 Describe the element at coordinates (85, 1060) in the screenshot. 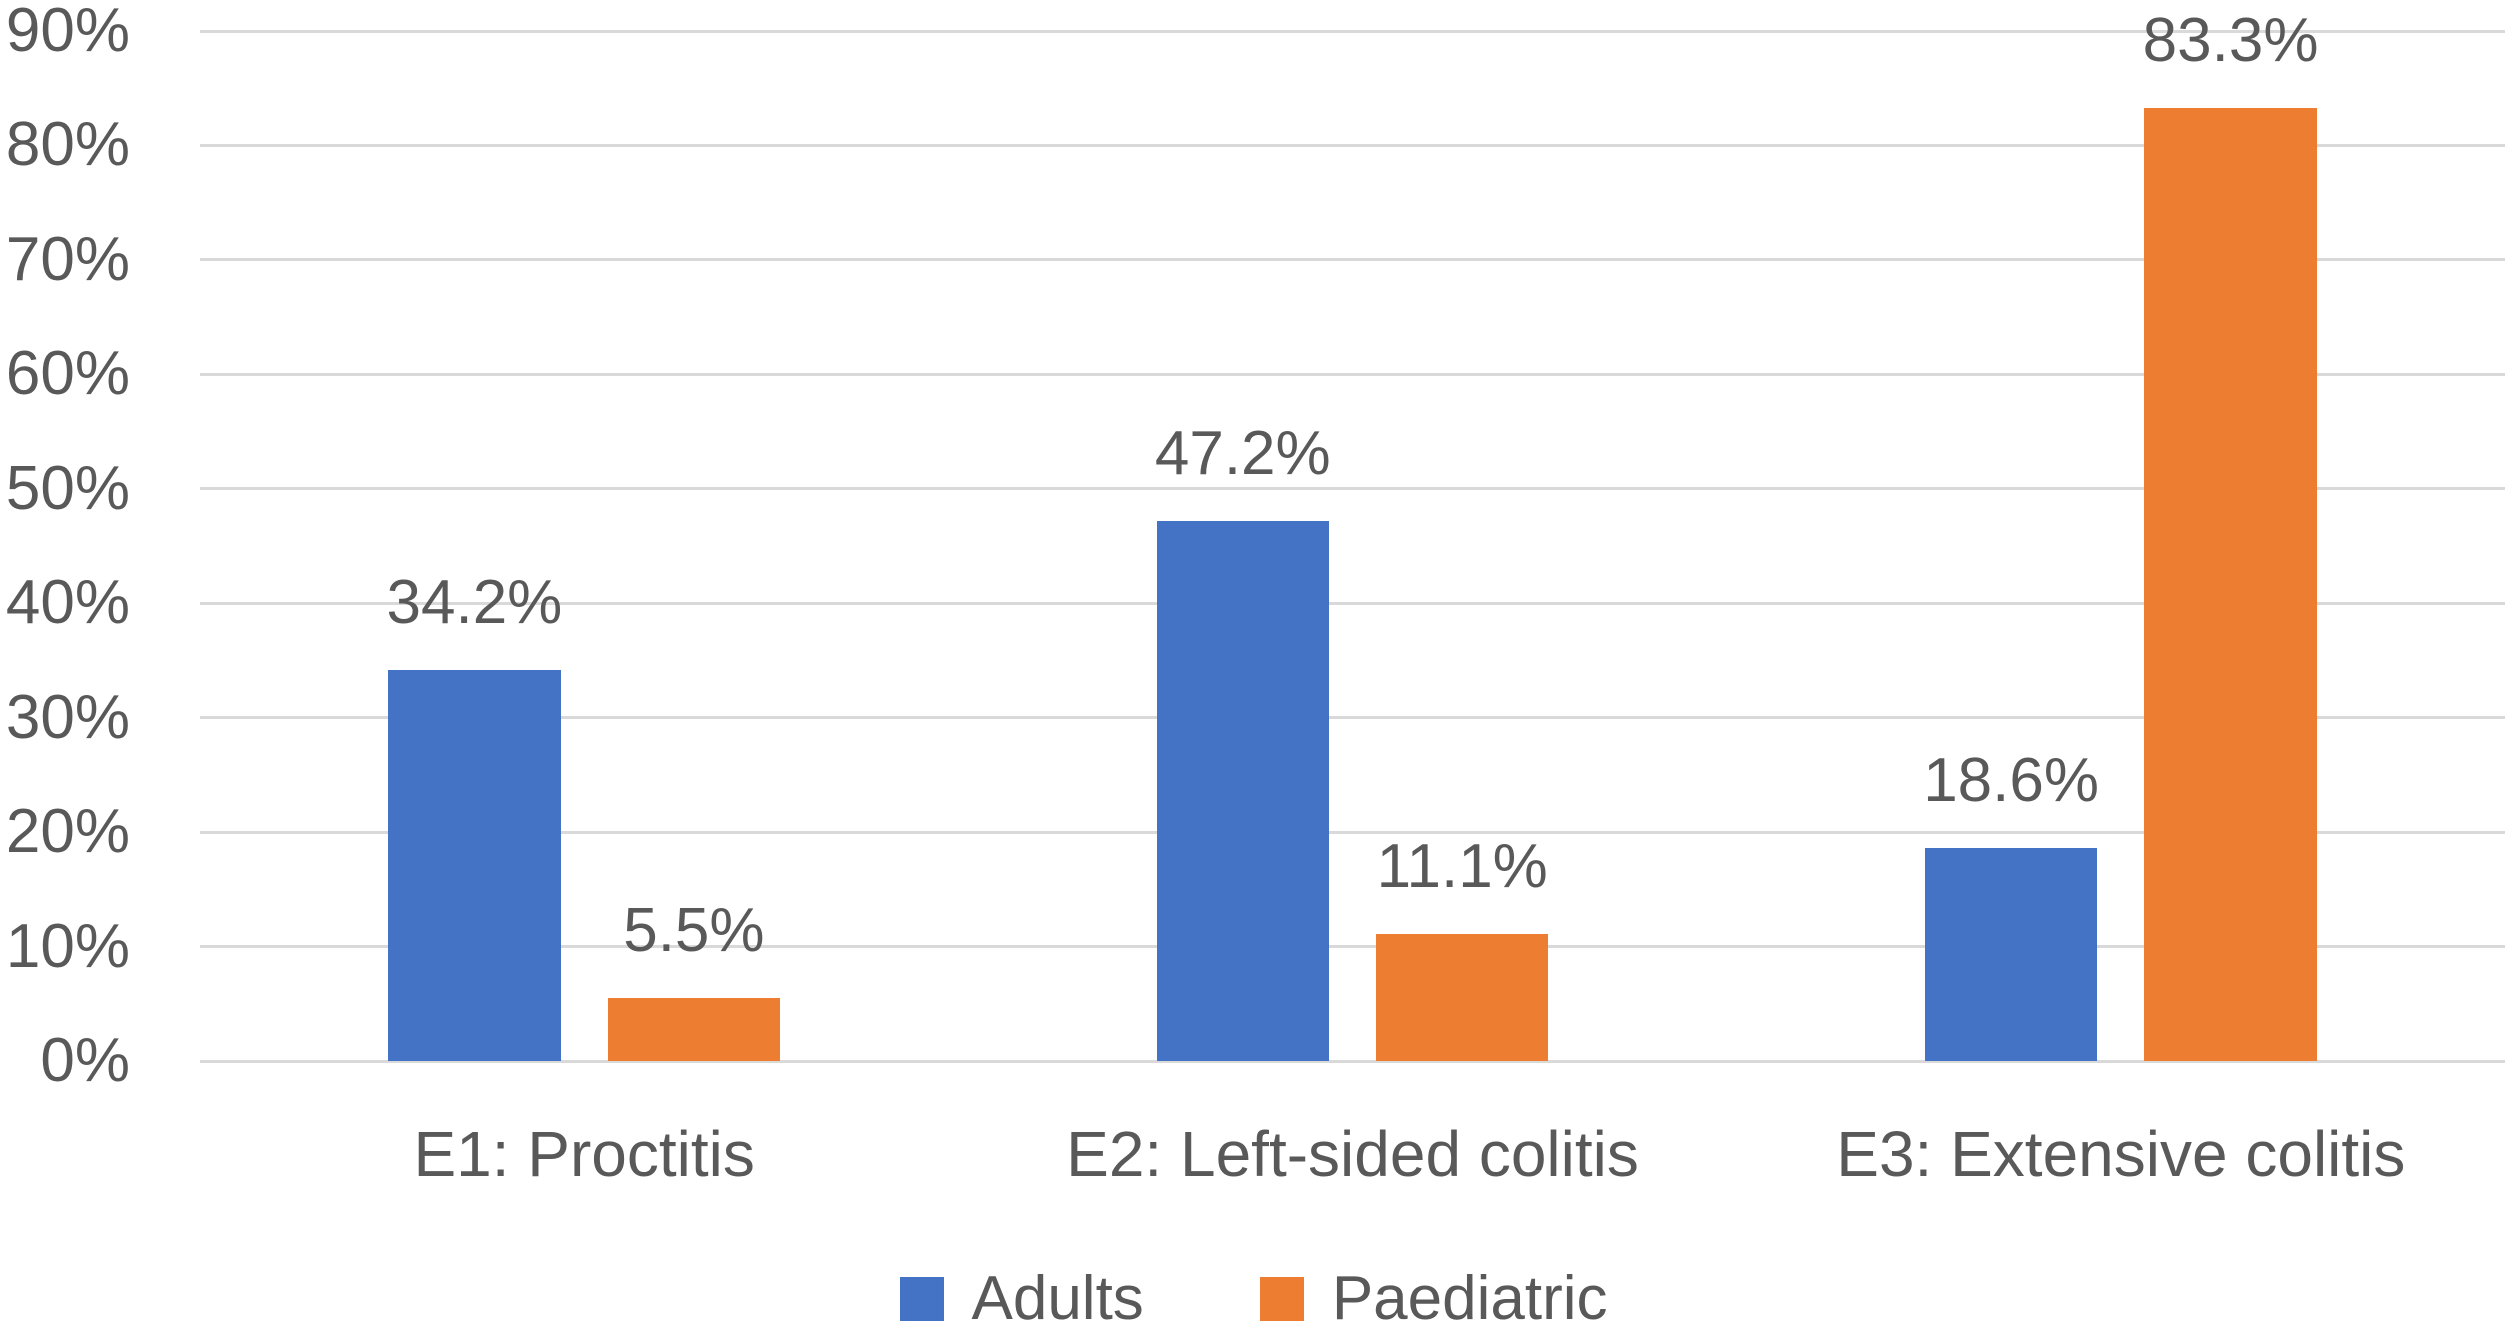

I see `y-axis-tick-label: 0%` at that location.